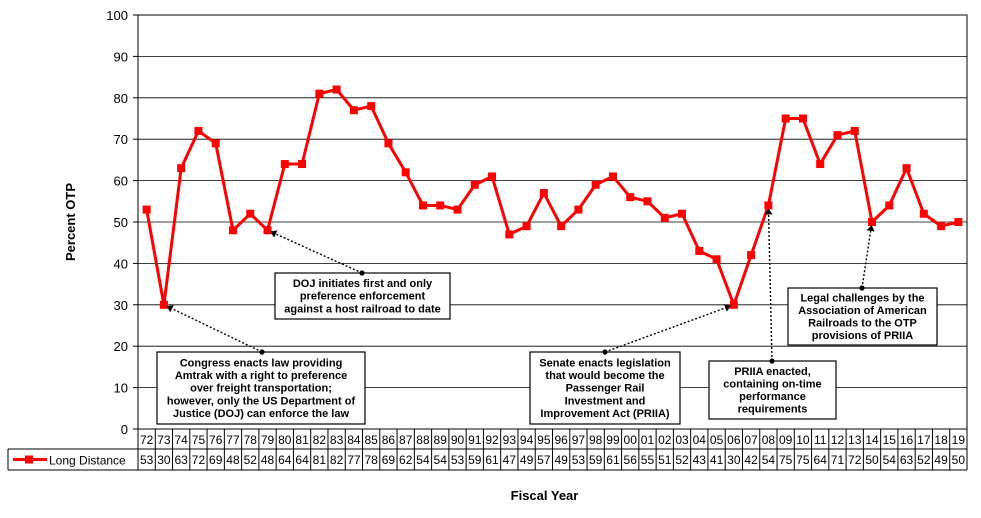  Describe the element at coordinates (363, 297) in the screenshot. I see `annotation-text: preference enforcement` at that location.